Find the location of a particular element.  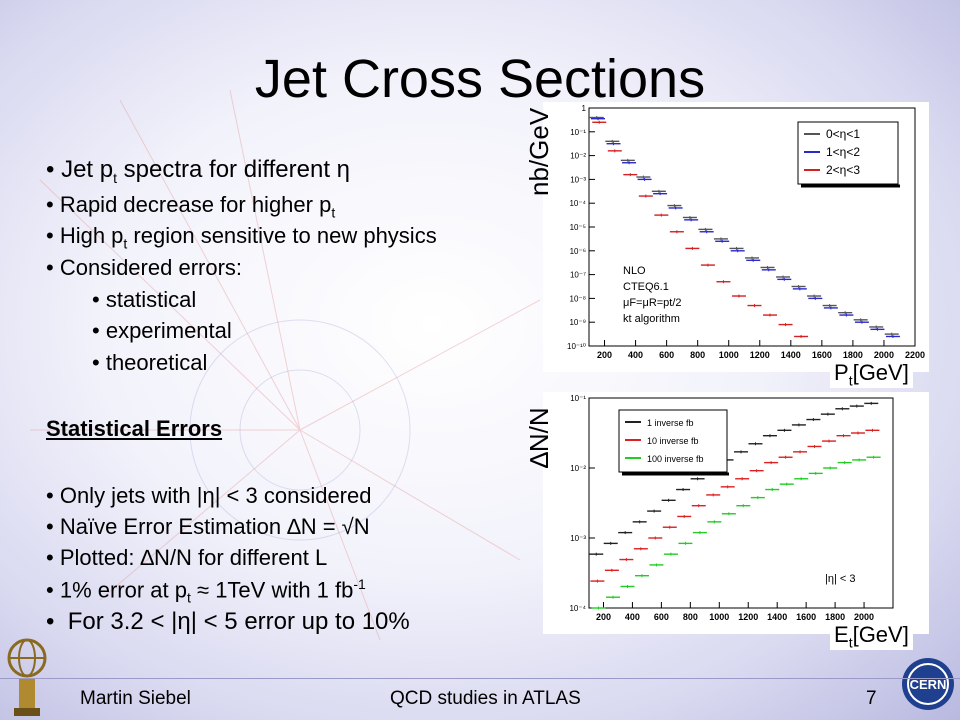

plot2-xlabel: Et[GeV] is located at coordinates (871, 636).